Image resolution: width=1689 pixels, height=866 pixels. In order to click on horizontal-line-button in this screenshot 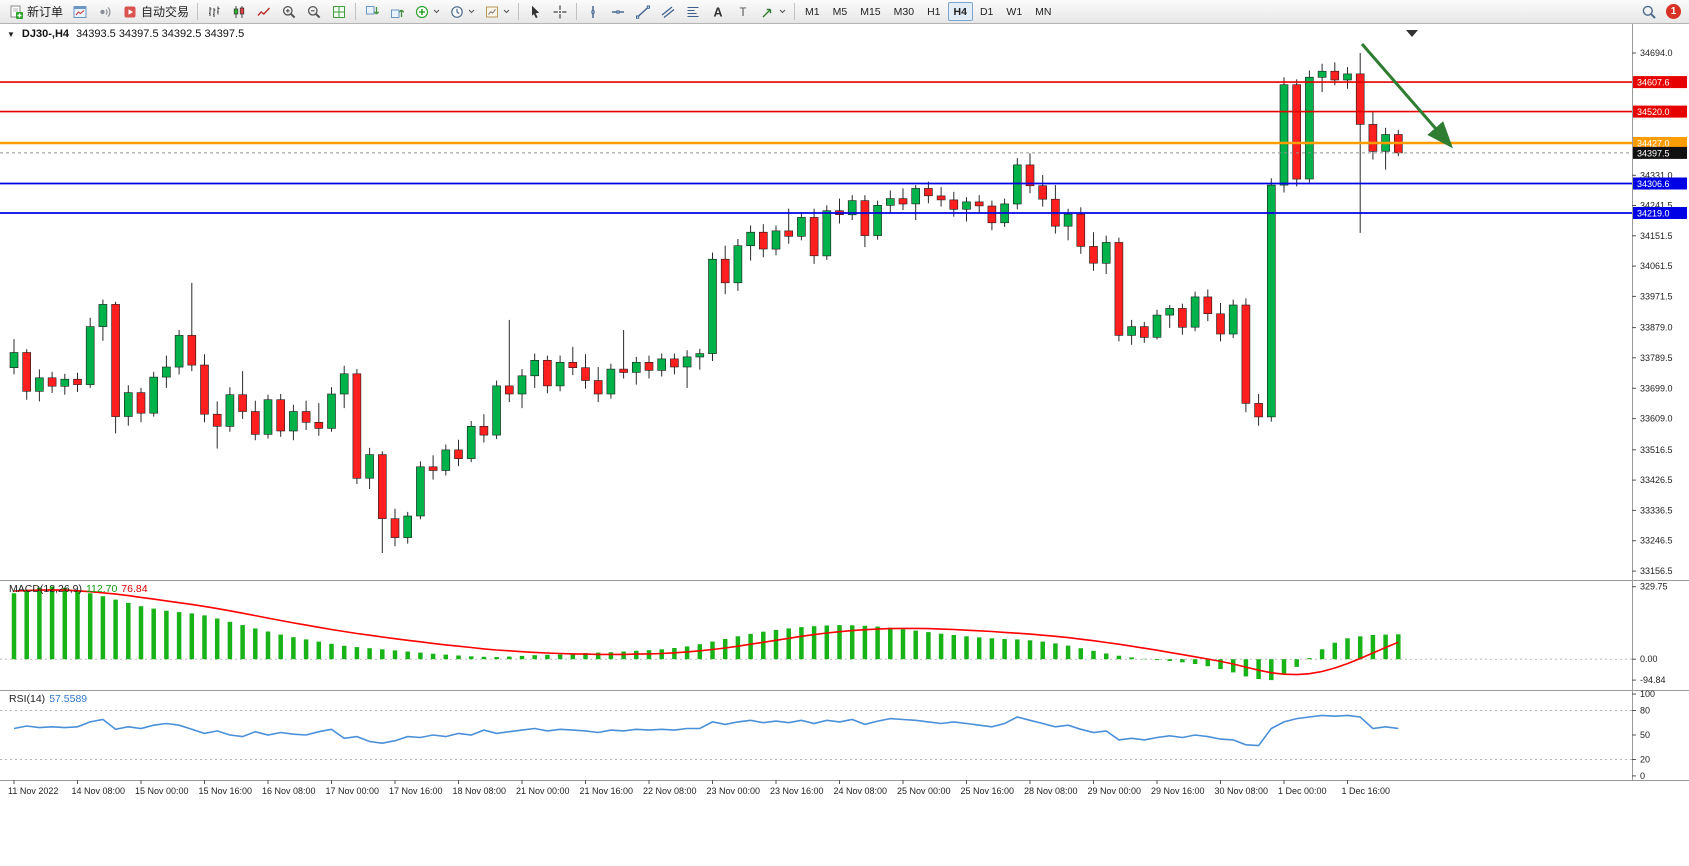, I will do `click(618, 11)`.